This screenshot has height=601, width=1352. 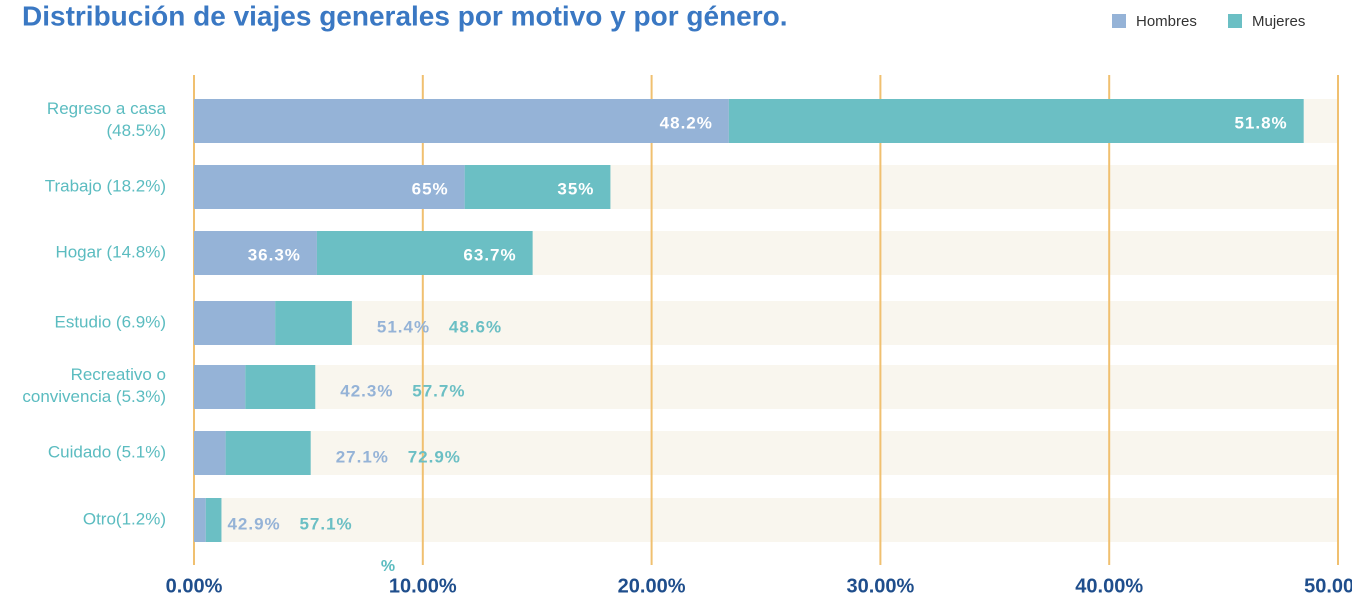 What do you see at coordinates (1109, 585) in the screenshot?
I see `x-tick-label: 40.00%` at bounding box center [1109, 585].